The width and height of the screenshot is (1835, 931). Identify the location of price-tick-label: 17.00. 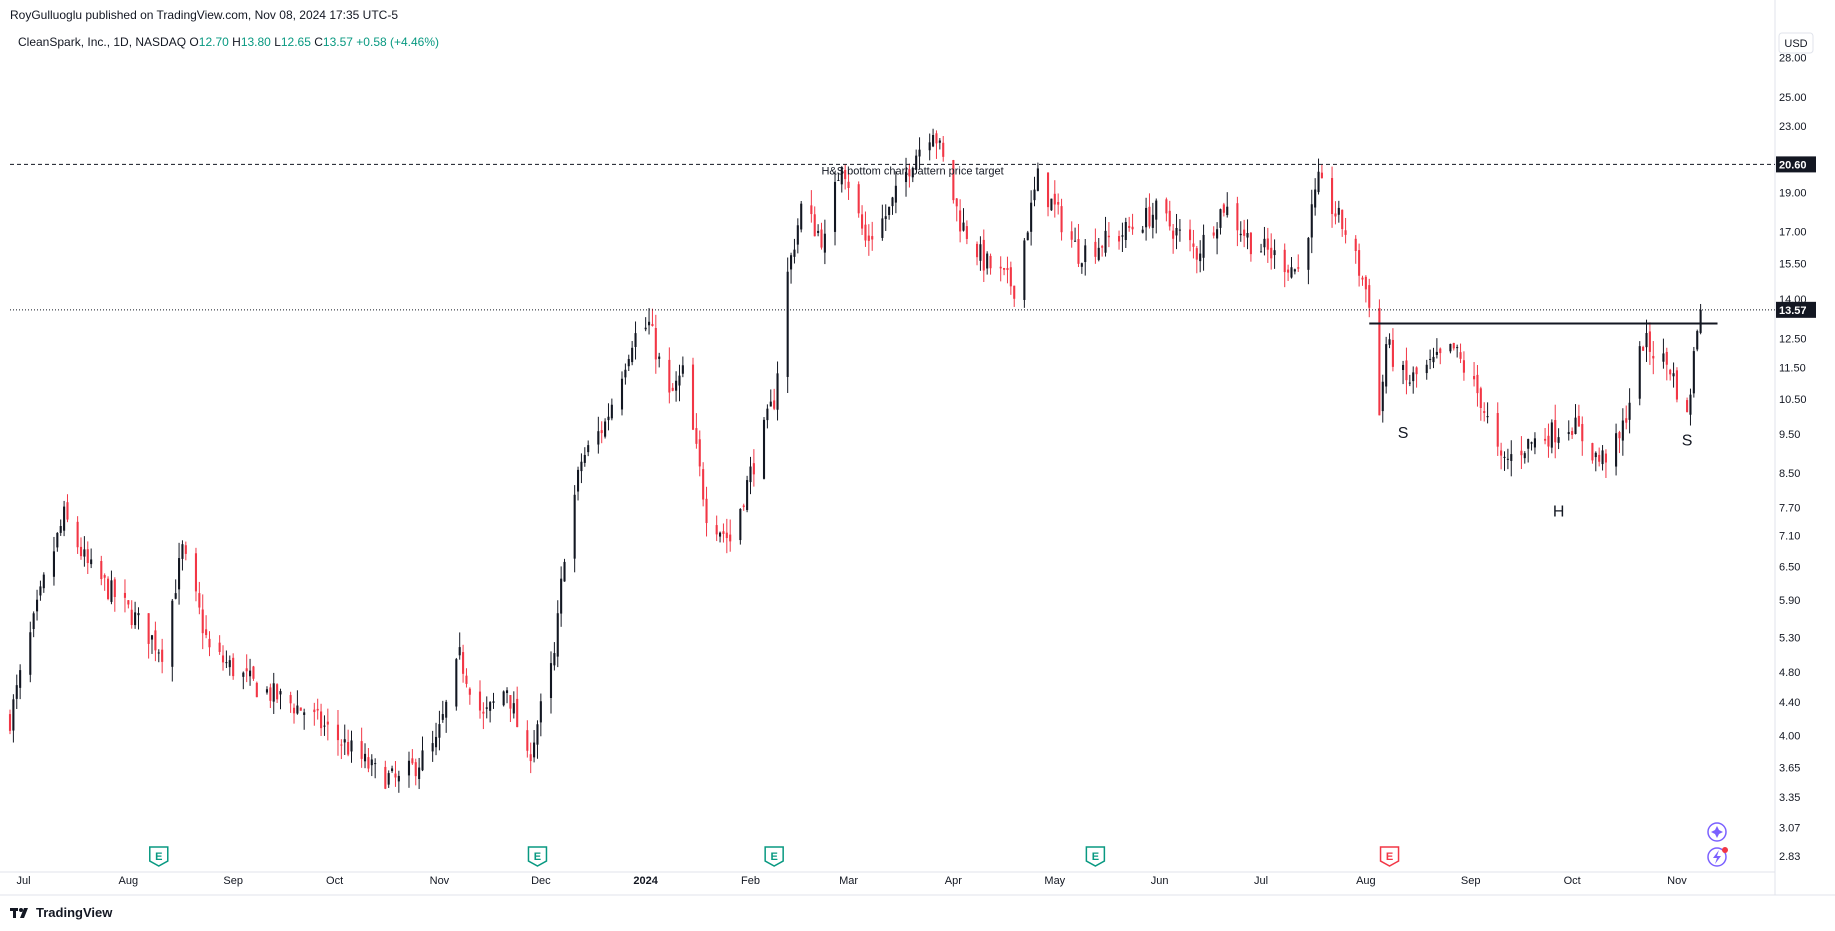
(1793, 232).